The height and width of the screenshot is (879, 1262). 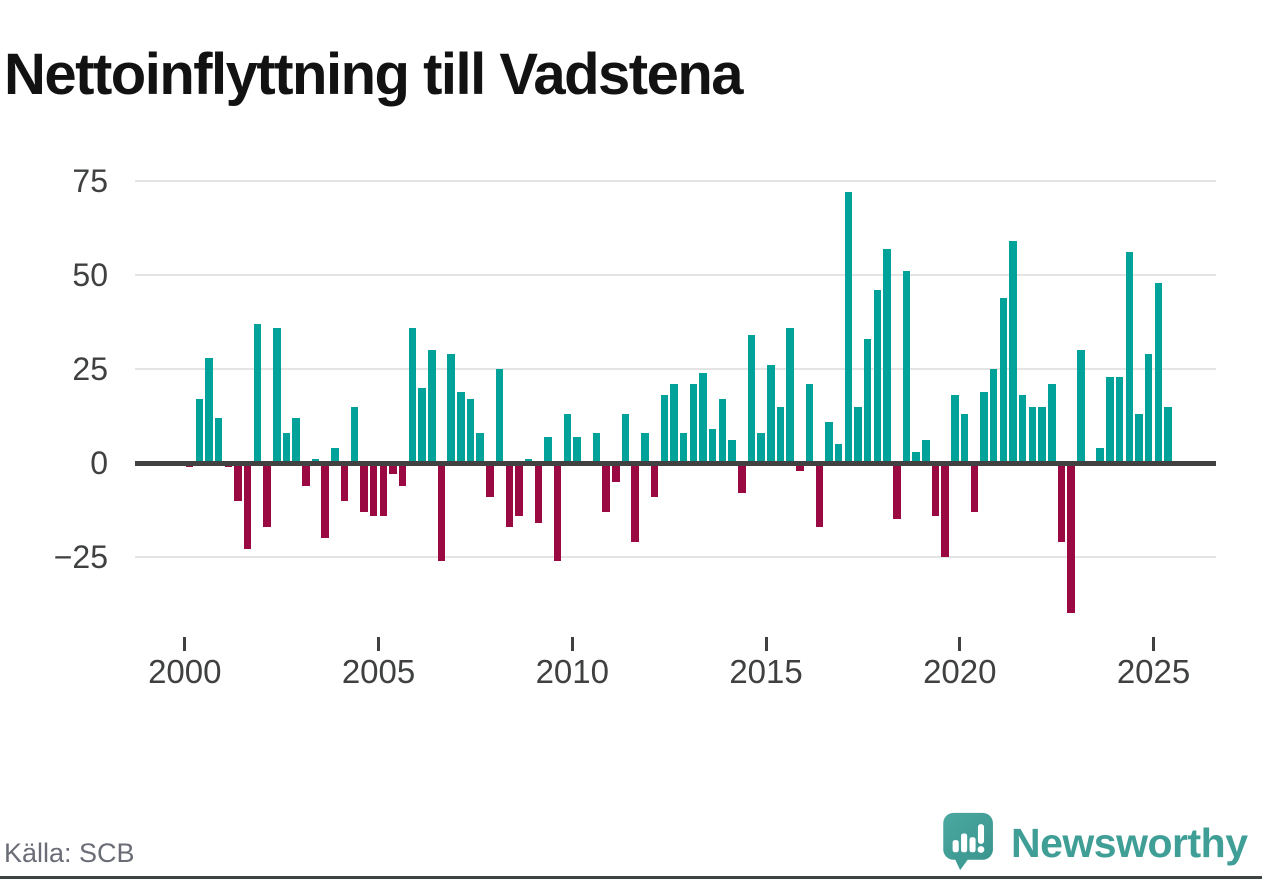 What do you see at coordinates (185, 671) in the screenshot?
I see `x-axis-tick-label: 2000` at bounding box center [185, 671].